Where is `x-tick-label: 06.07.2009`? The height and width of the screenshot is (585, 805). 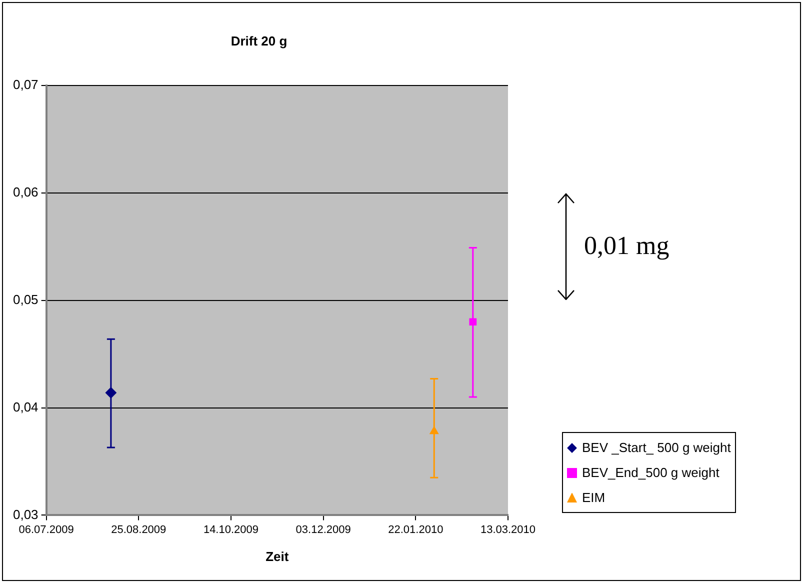
x-tick-label: 06.07.2009 is located at coordinates (46, 530).